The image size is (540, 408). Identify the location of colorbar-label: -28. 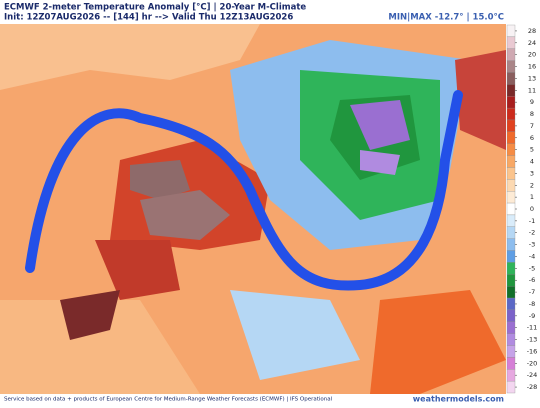
(532, 387).